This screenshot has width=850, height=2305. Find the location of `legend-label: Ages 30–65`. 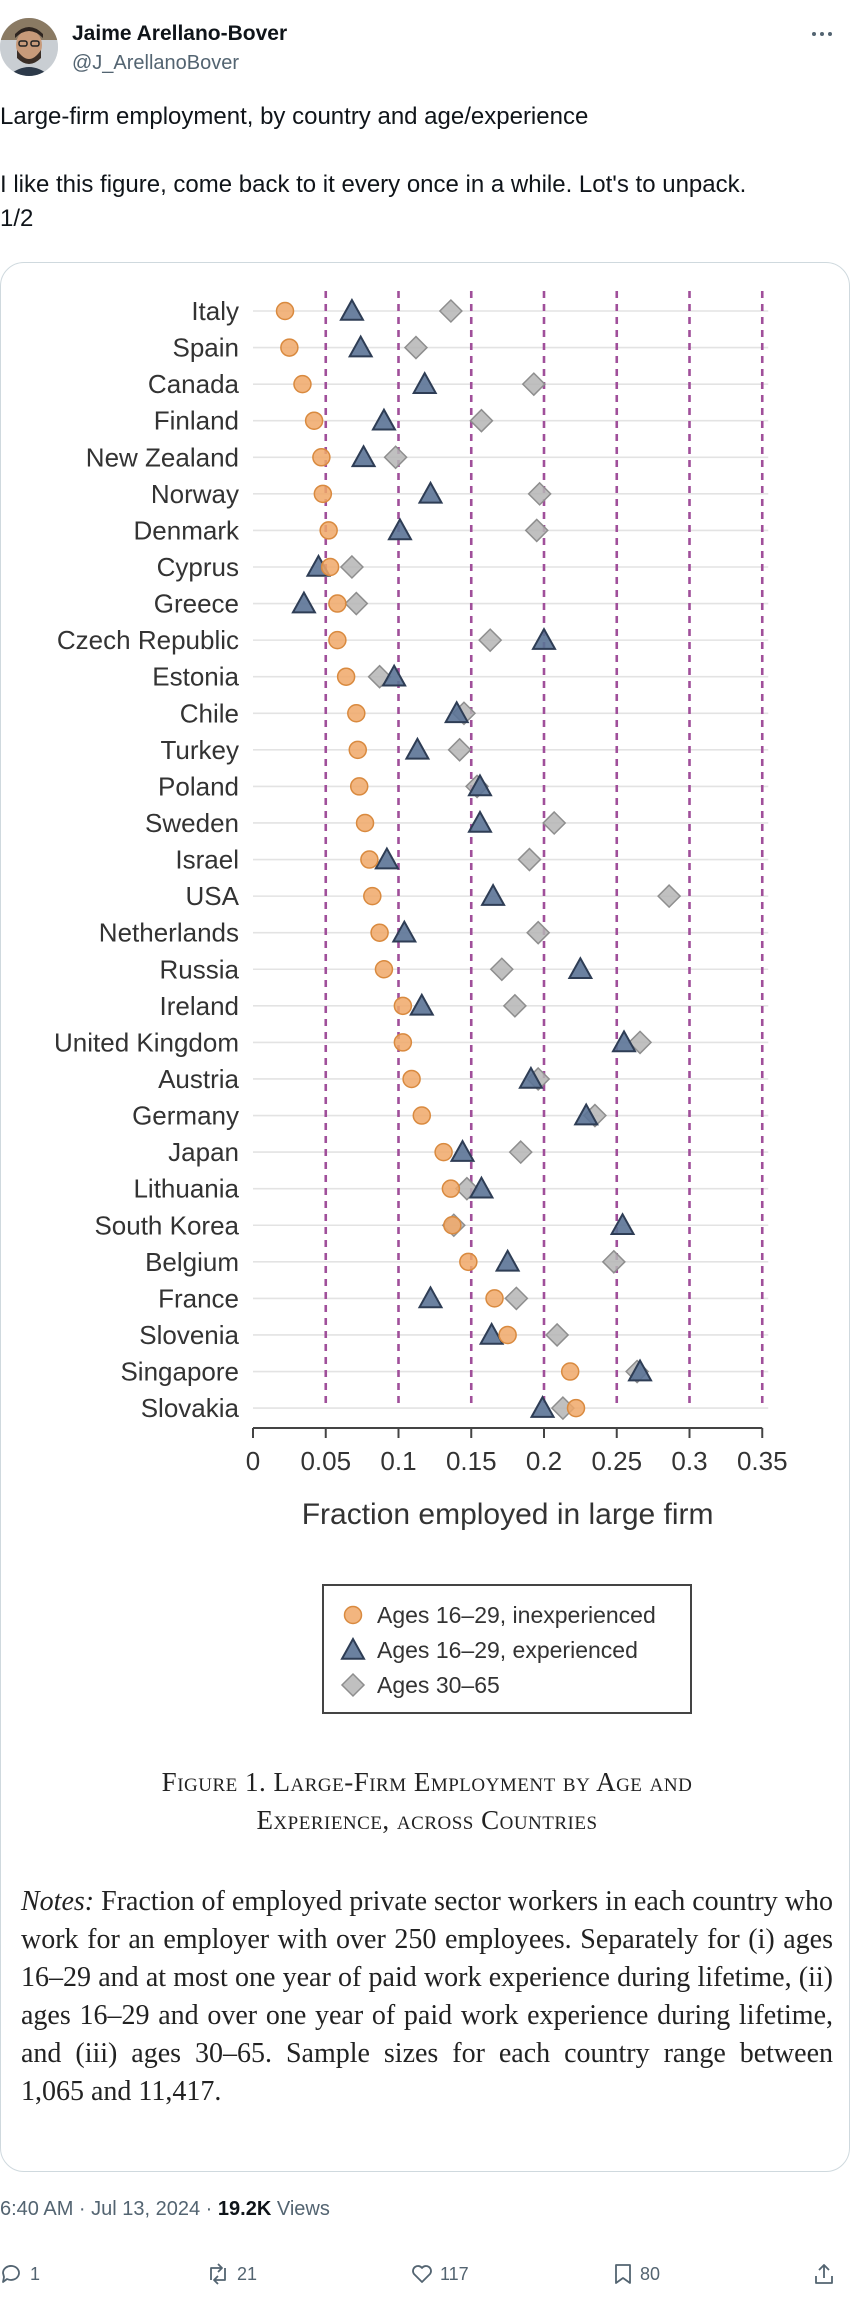

legend-label: Ages 30–65 is located at coordinates (438, 1685).